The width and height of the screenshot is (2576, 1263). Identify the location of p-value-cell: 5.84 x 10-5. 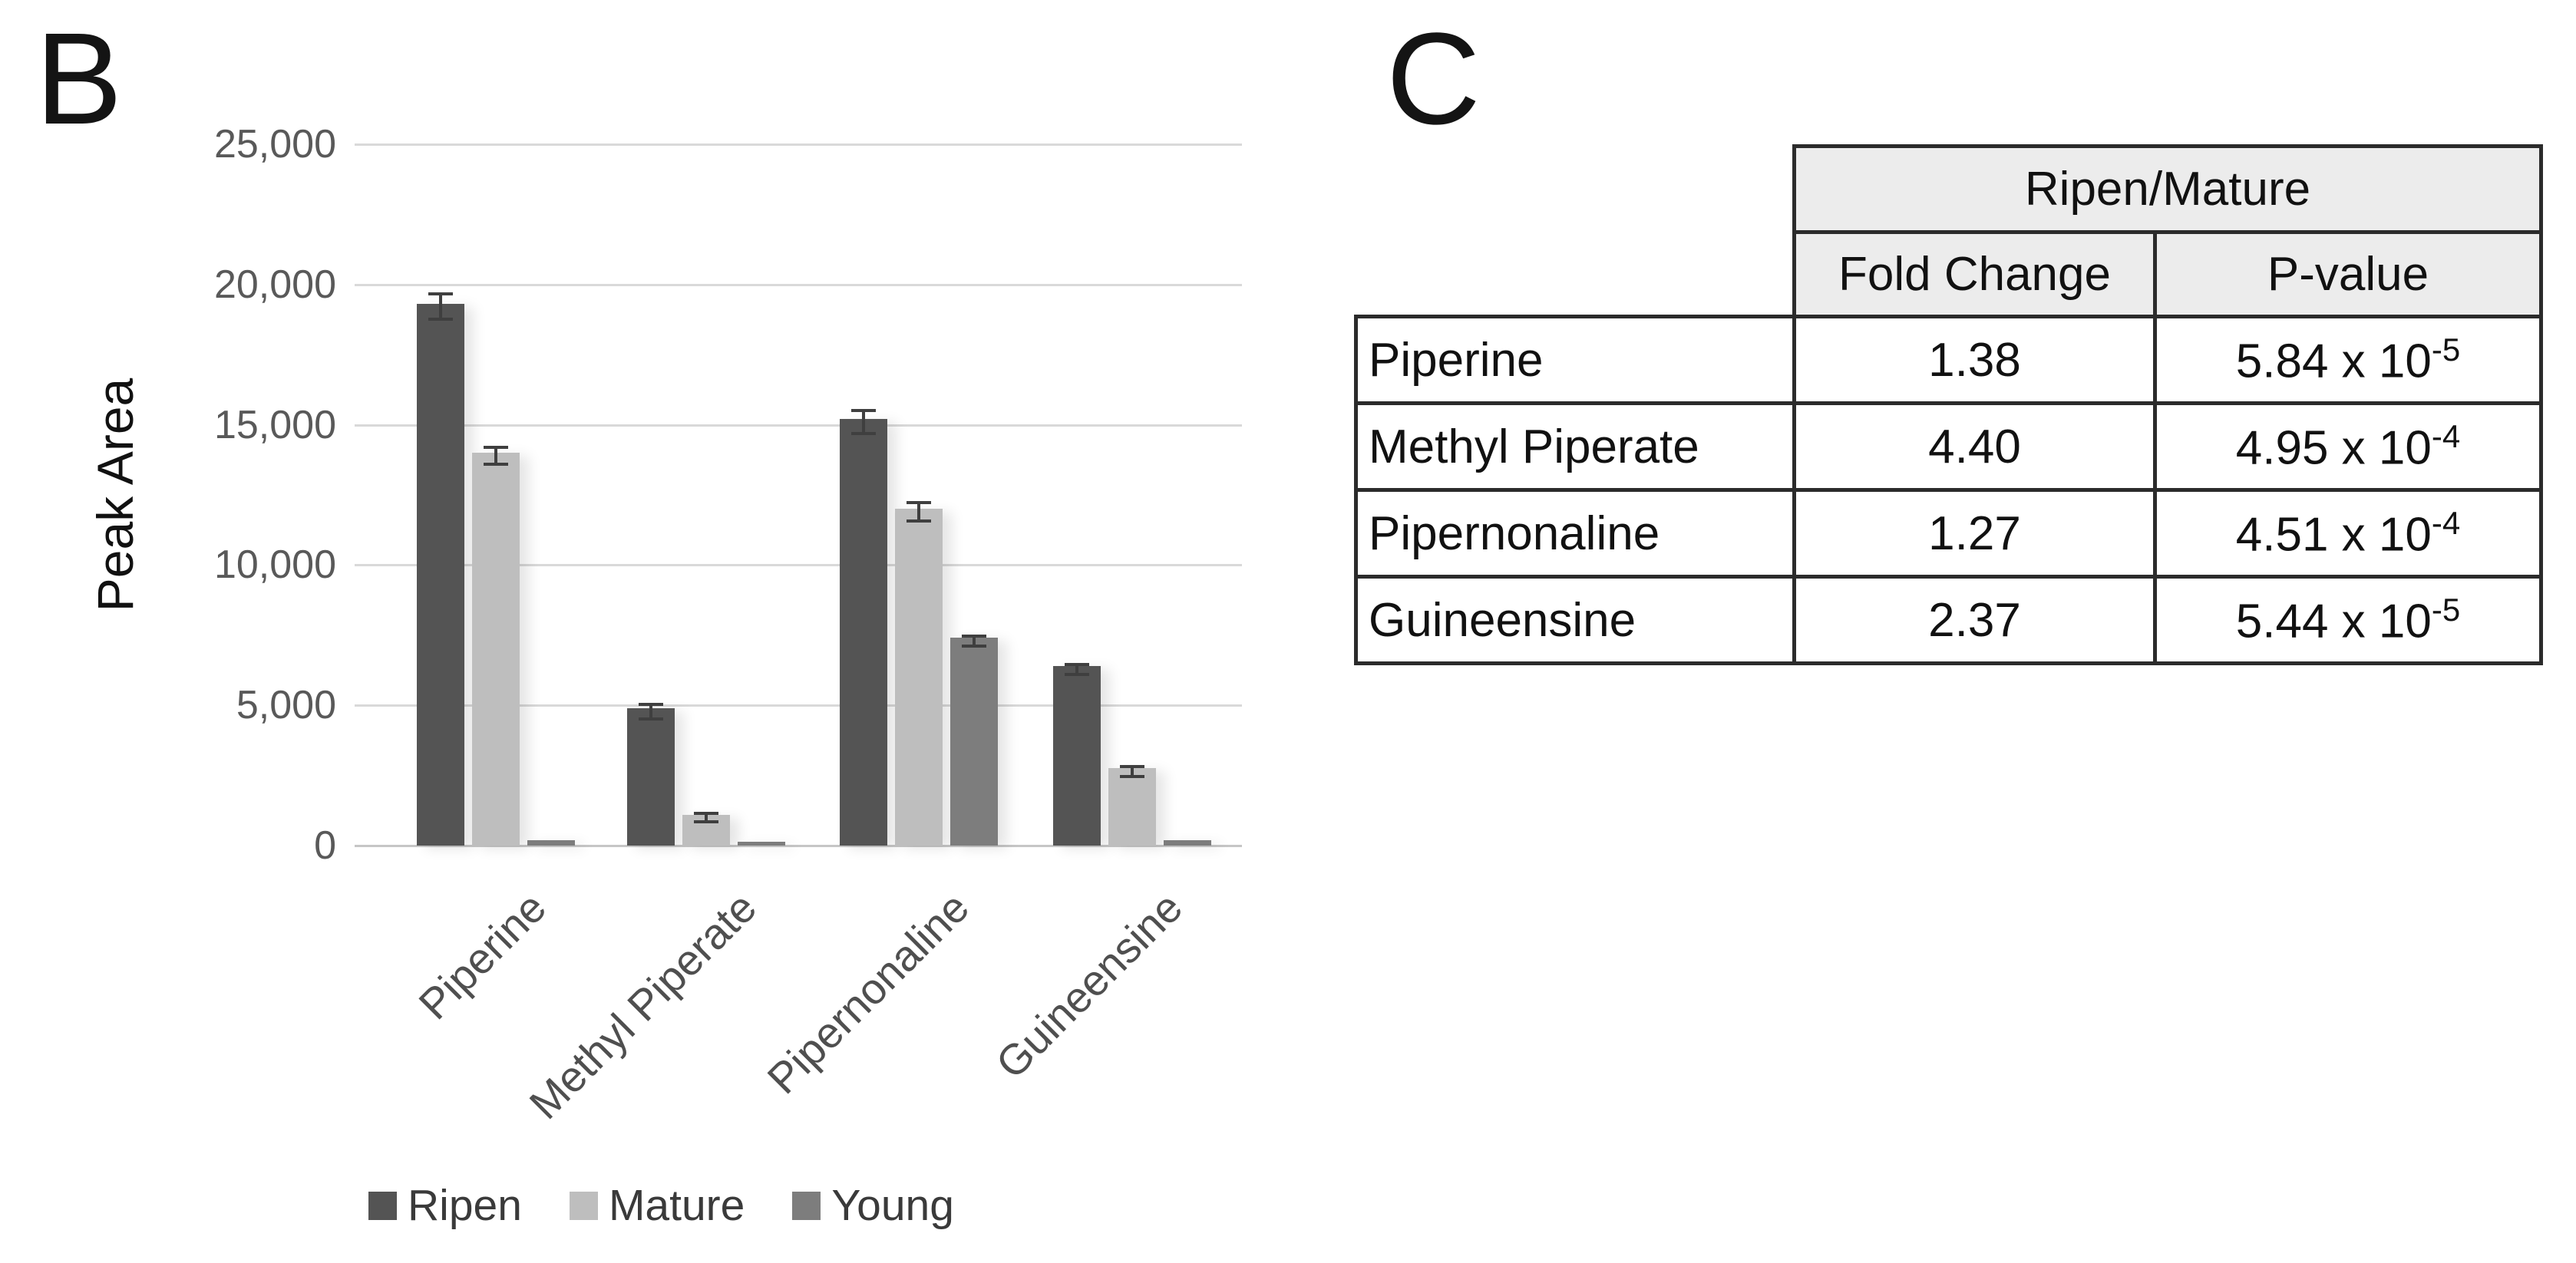
(2348, 360).